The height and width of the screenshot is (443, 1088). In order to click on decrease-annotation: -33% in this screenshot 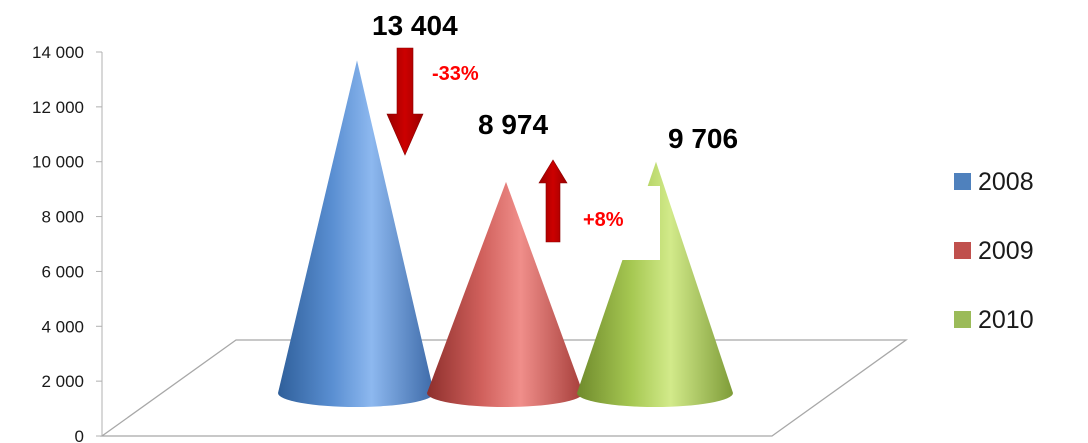, I will do `click(432, 101)`.